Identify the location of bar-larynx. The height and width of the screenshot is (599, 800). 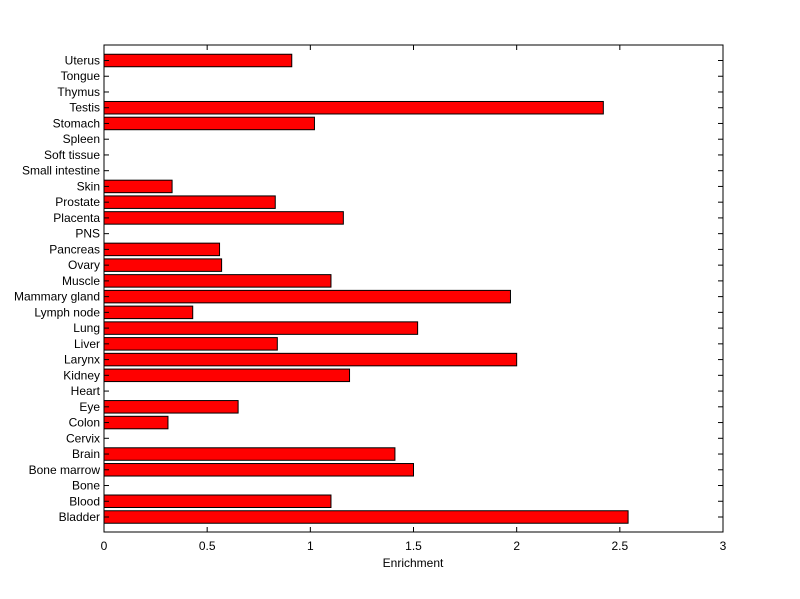
(310, 359).